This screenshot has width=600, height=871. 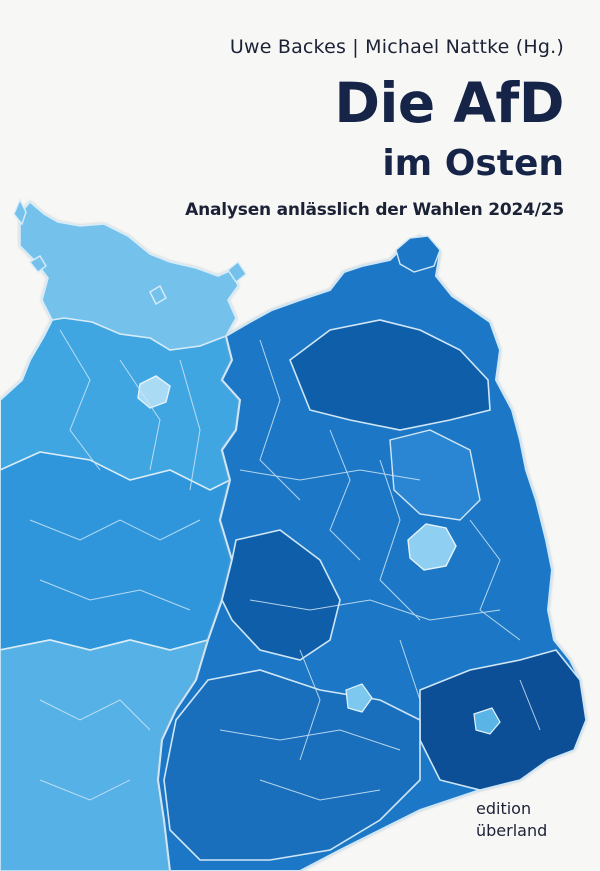 What do you see at coordinates (449, 103) in the screenshot?
I see `book-title: Die AfD` at bounding box center [449, 103].